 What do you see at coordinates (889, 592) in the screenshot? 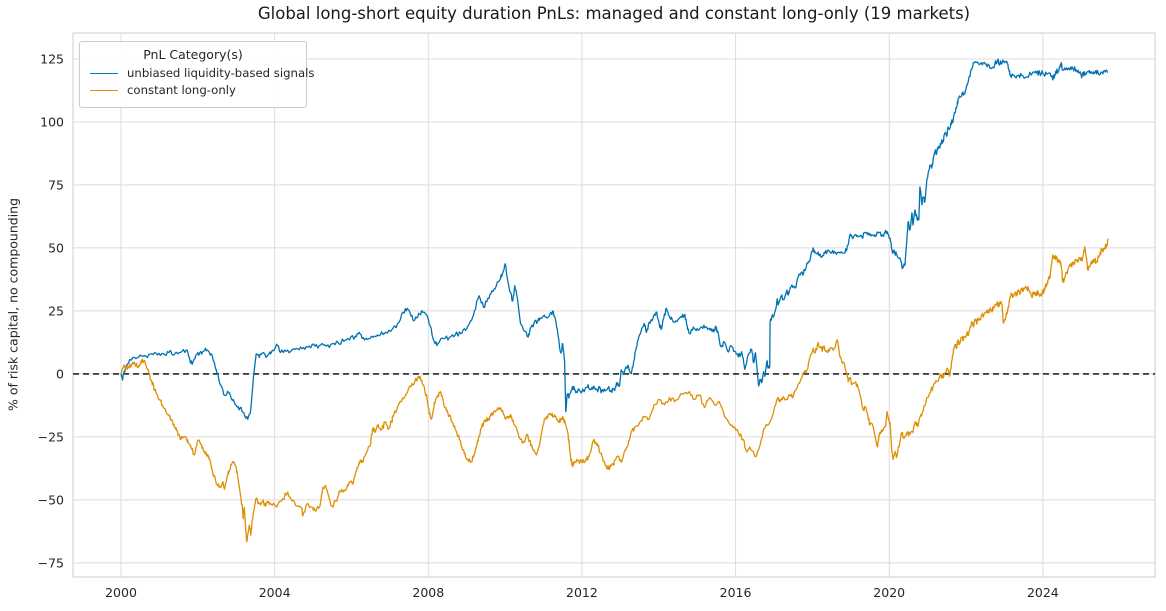
I see `x-tick-label: 2020` at bounding box center [889, 592].